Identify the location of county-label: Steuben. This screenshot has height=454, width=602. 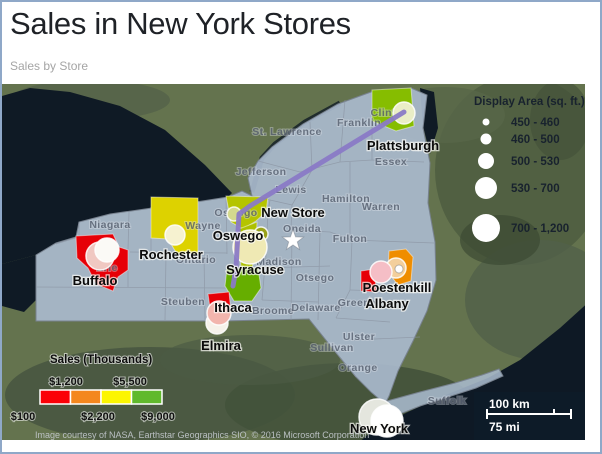
(183, 302).